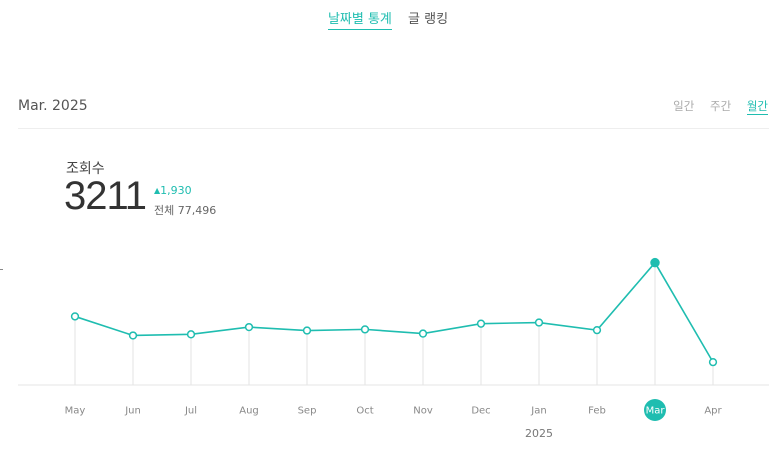 Image resolution: width=776 pixels, height=468 pixels. What do you see at coordinates (393, 128) in the screenshot?
I see `header-divider` at bounding box center [393, 128].